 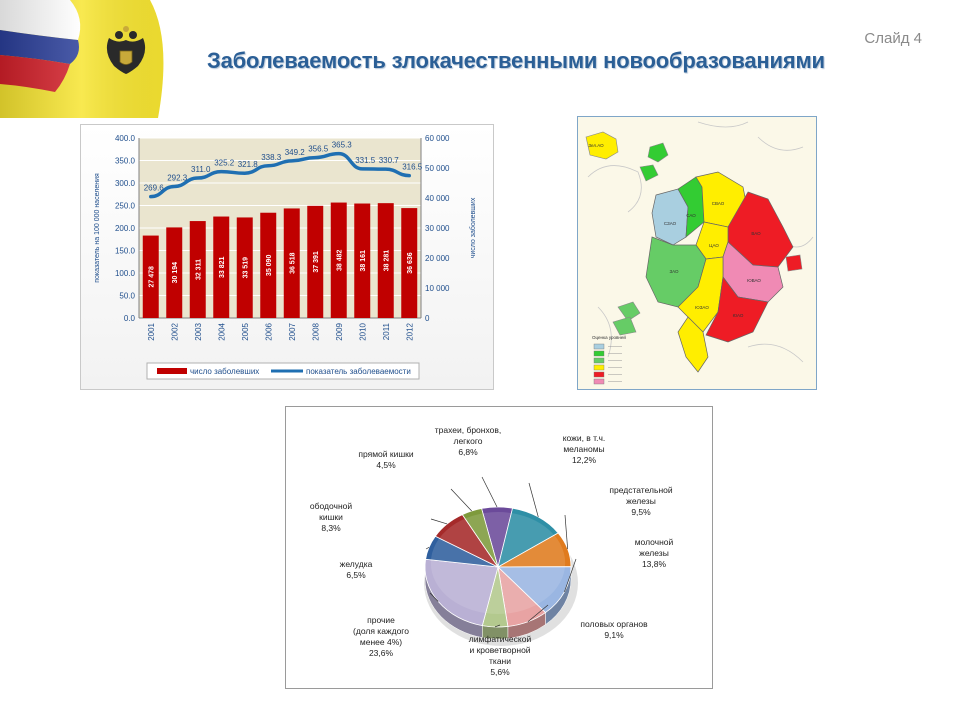 What do you see at coordinates (714, 245) in the screenshot?
I see `map-label-cao: ЦАО` at bounding box center [714, 245].